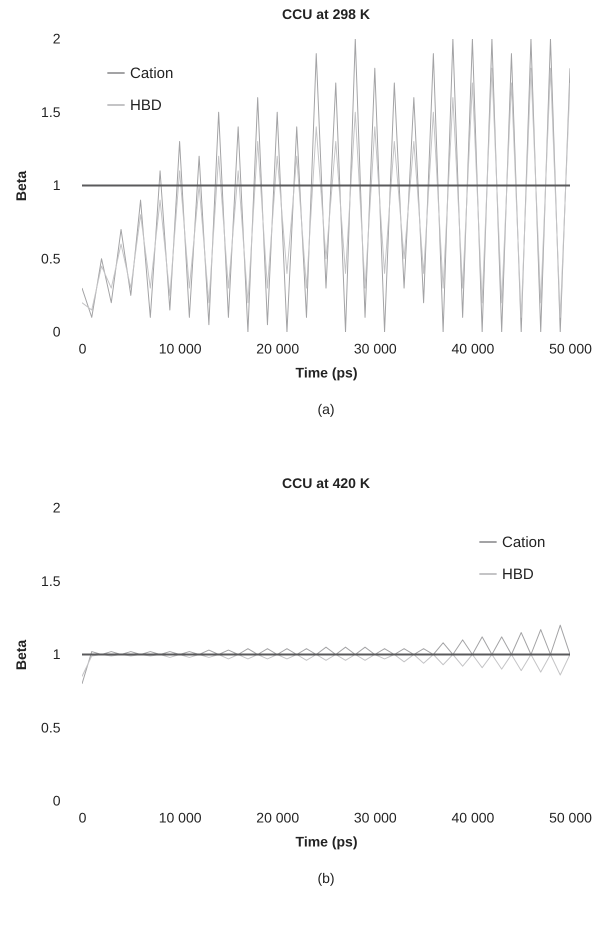 This screenshot has height=938, width=614. I want to click on chart-title: CCU at 298 K, so click(326, 14).